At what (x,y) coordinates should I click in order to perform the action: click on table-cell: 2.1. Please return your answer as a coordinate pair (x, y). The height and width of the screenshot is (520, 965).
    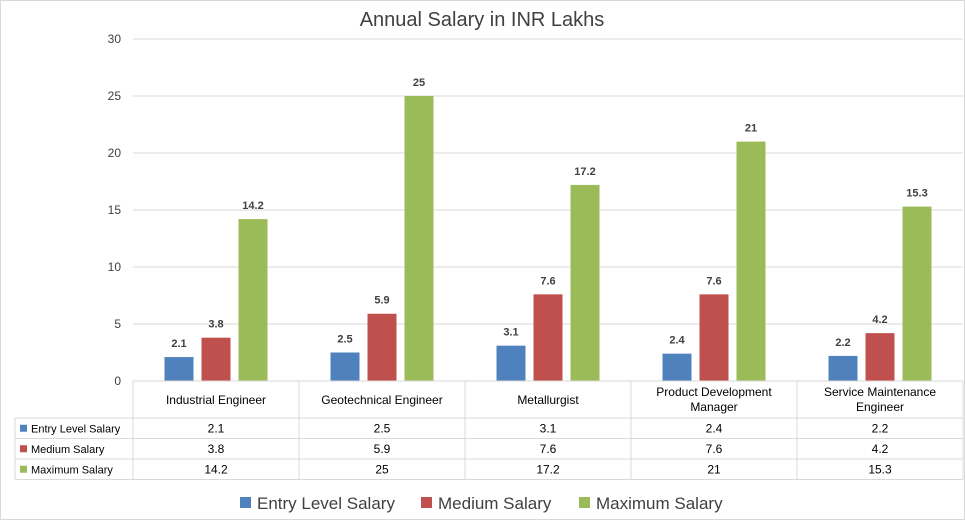
    Looking at the image, I should click on (216, 428).